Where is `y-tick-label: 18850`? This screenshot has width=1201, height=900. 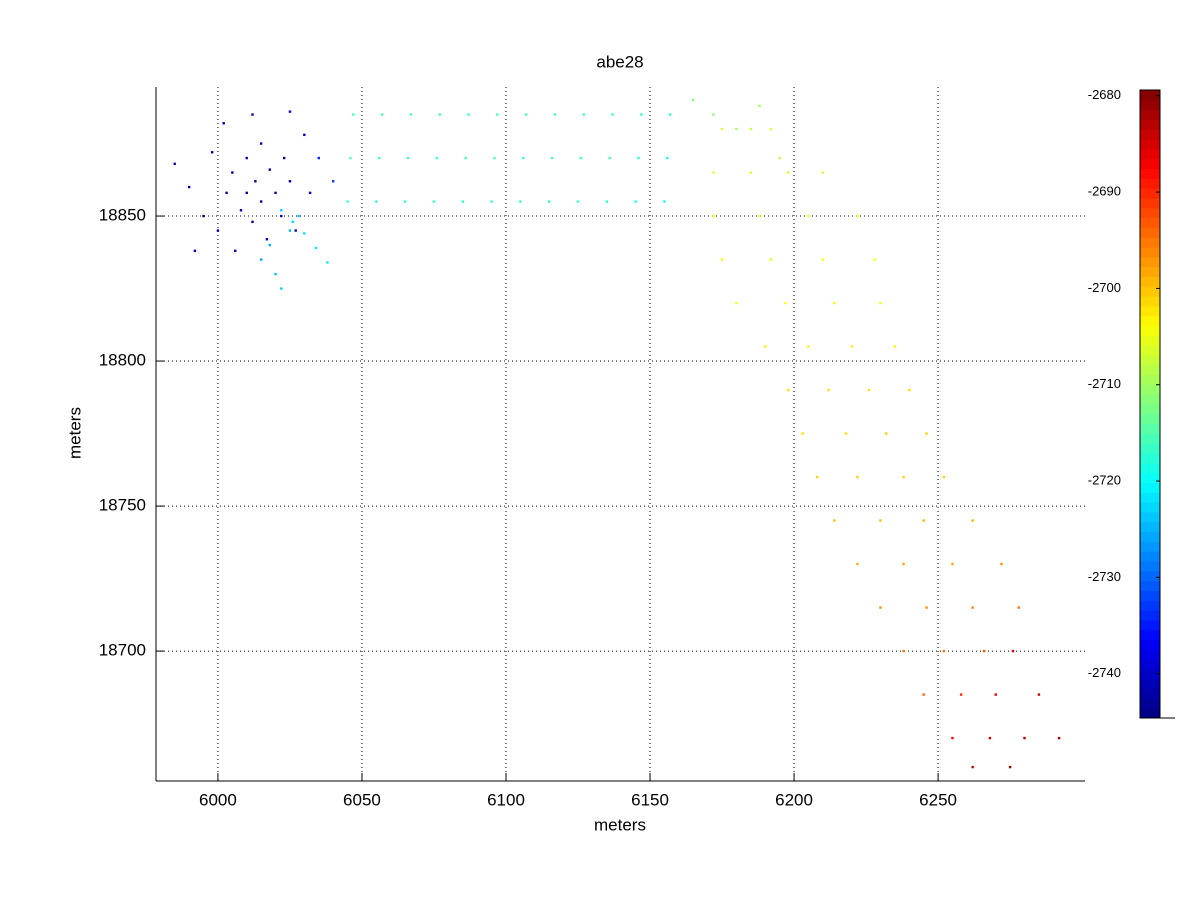
y-tick-label: 18850 is located at coordinates (122, 215).